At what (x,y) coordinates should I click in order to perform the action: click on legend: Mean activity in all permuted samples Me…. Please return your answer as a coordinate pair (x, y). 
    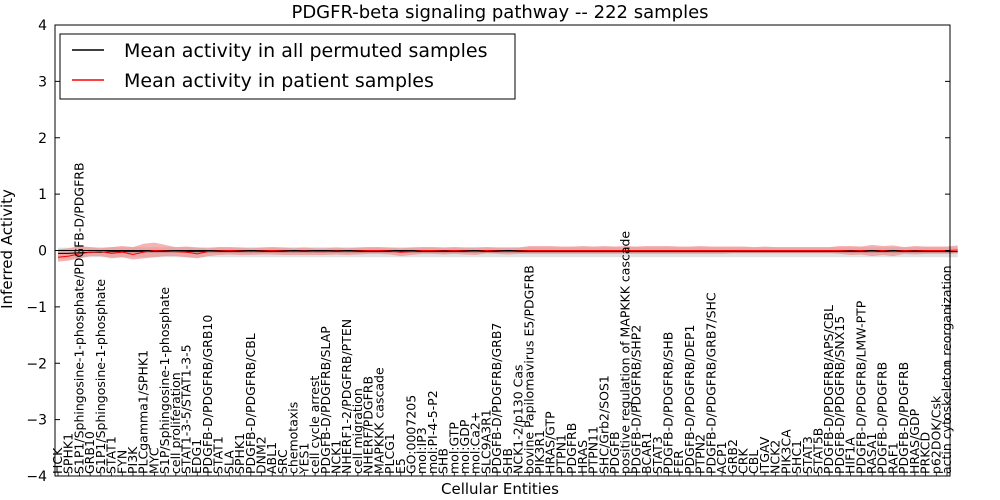
    Looking at the image, I should click on (287, 66).